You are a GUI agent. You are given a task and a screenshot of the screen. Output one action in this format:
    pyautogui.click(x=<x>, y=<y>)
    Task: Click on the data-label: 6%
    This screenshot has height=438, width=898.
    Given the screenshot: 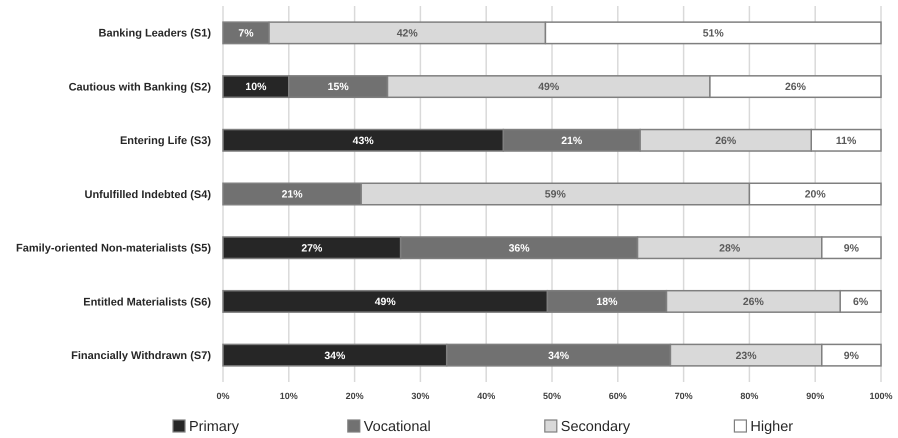 What is the action you would take?
    pyautogui.click(x=861, y=302)
    